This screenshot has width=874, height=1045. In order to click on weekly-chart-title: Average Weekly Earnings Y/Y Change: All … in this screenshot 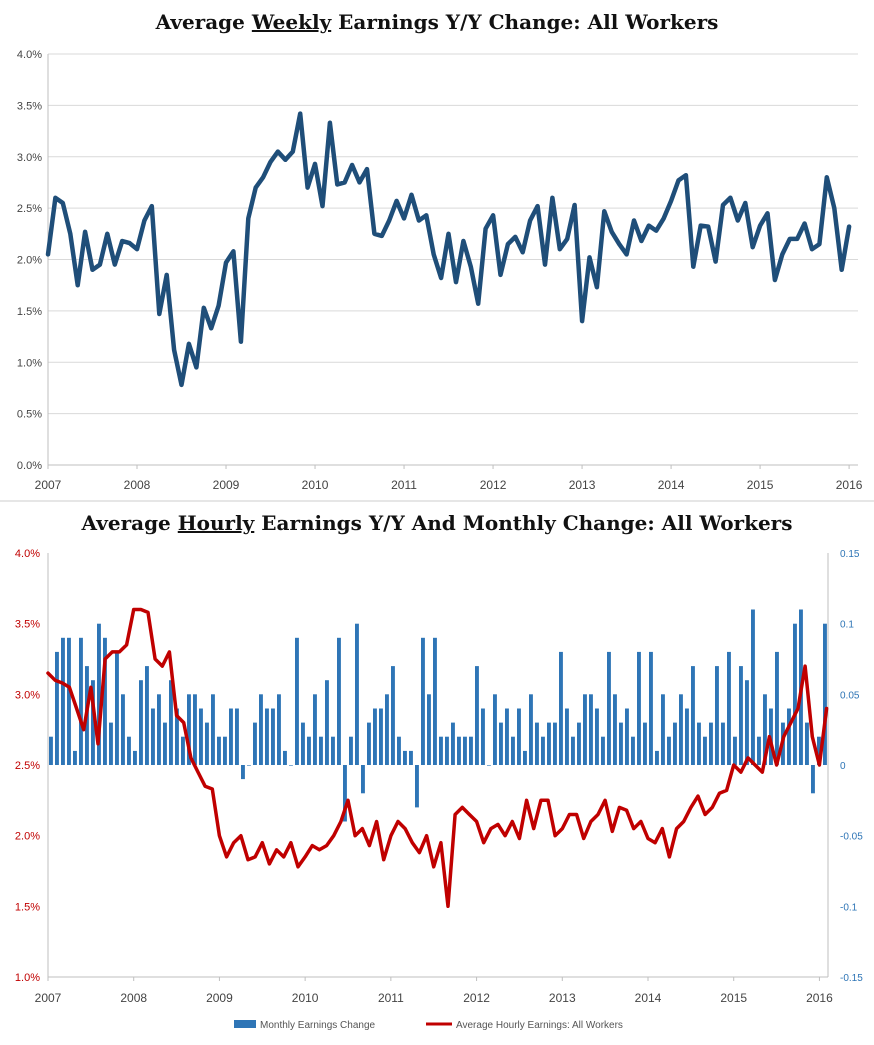, I will do `click(437, 22)`.